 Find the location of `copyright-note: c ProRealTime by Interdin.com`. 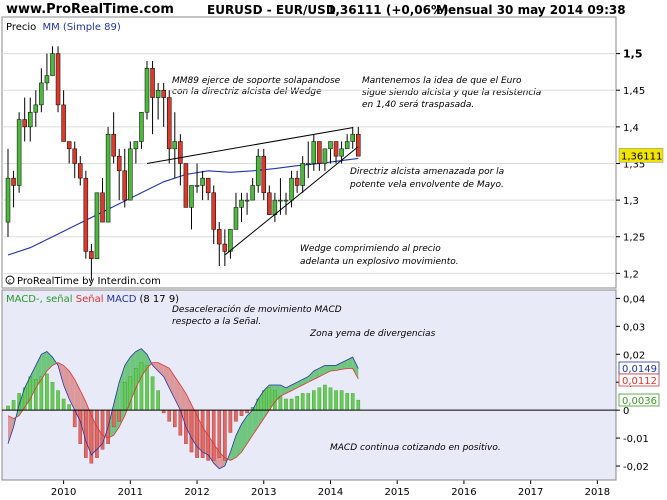

copyright-note: c ProRealTime by Interdin.com is located at coordinates (83, 281).